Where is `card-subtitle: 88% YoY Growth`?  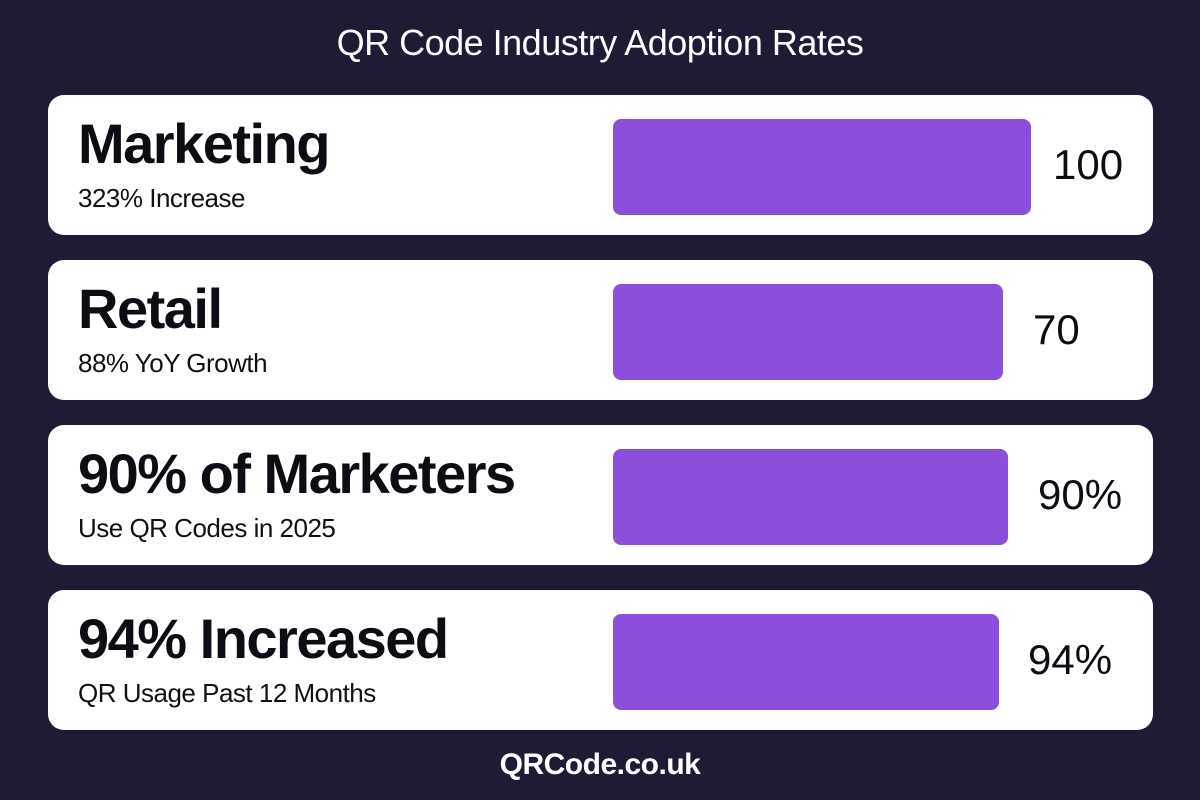
card-subtitle: 88% YoY Growth is located at coordinates (173, 363).